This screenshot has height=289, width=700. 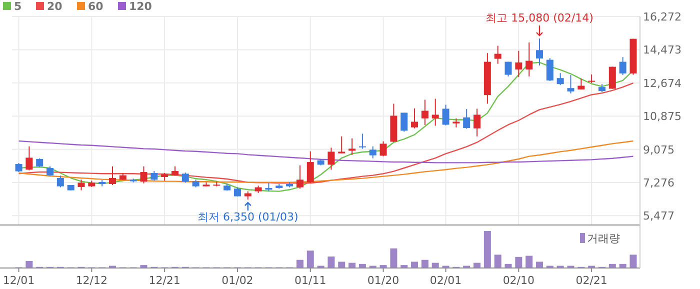 I want to click on y-tick-label: 10,875, so click(x=662, y=117).